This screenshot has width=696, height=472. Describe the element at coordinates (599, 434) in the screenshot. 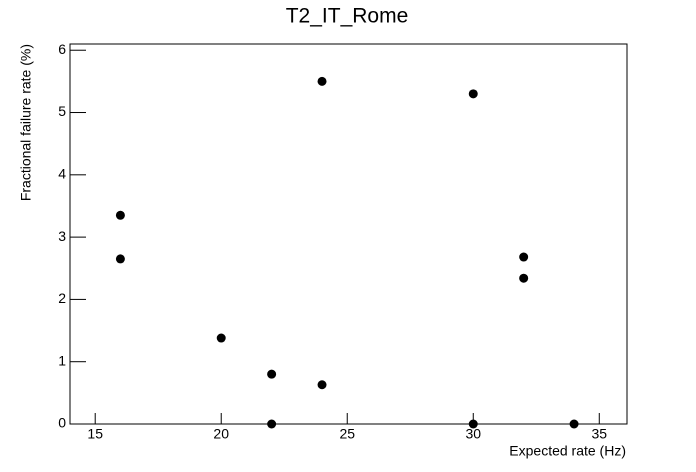

I see `x-tick-label: 35` at that location.